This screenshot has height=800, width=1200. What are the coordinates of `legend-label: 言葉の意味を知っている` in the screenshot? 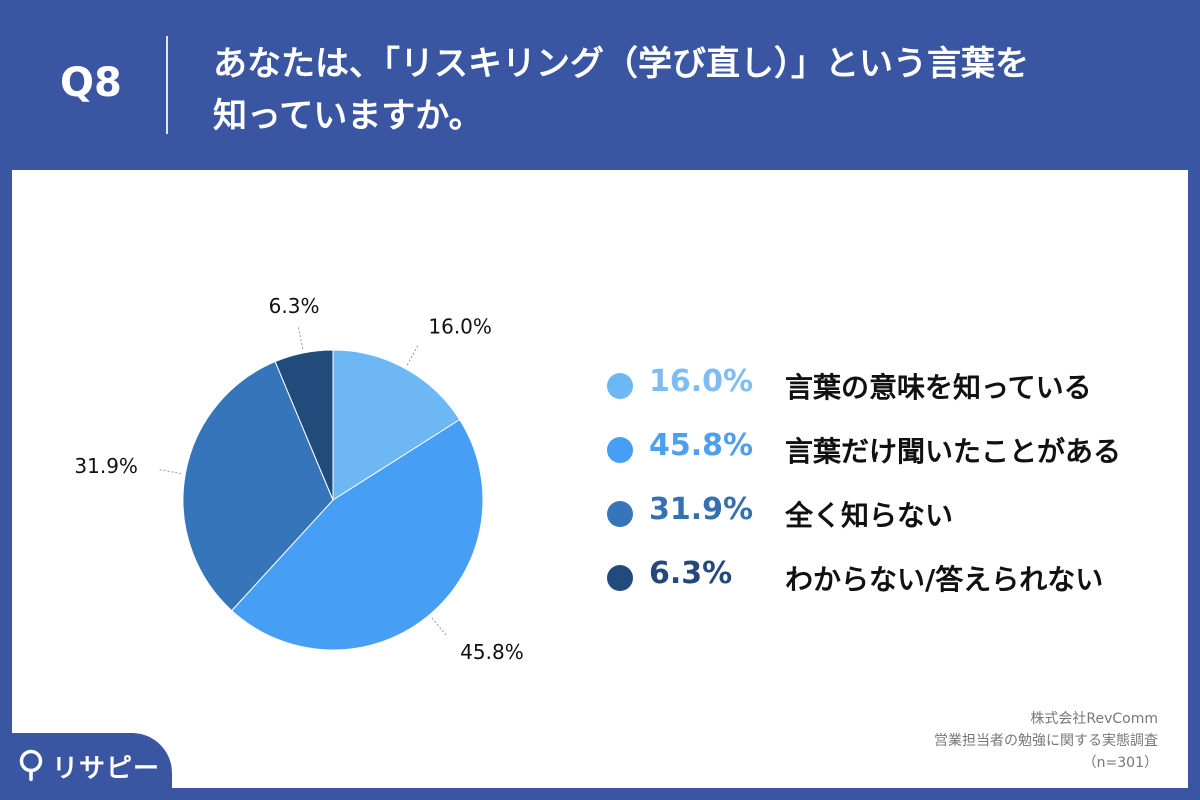 It's located at (938, 387).